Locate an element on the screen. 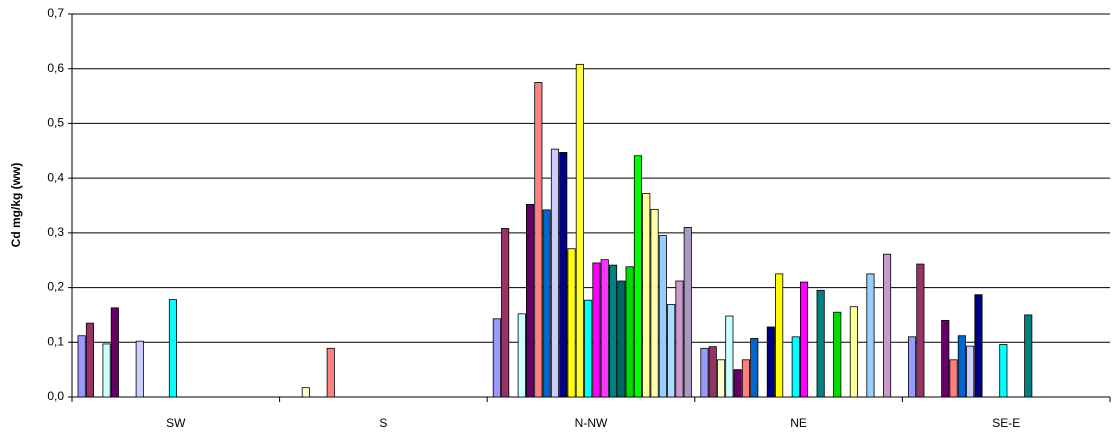 This screenshot has width=1112, height=439. y-tick-label: 0,7 is located at coordinates (55, 13).